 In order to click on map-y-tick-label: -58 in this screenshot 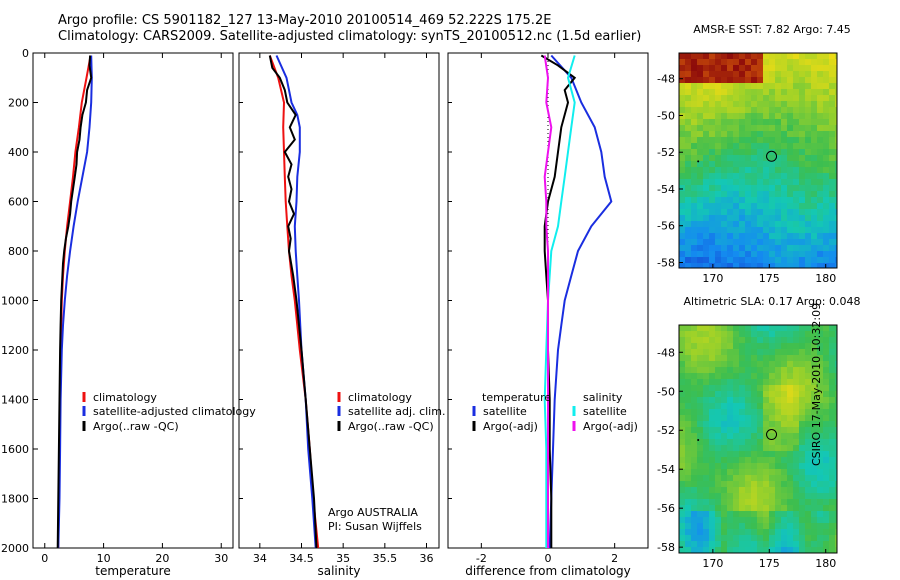, I will do `click(666, 547)`.